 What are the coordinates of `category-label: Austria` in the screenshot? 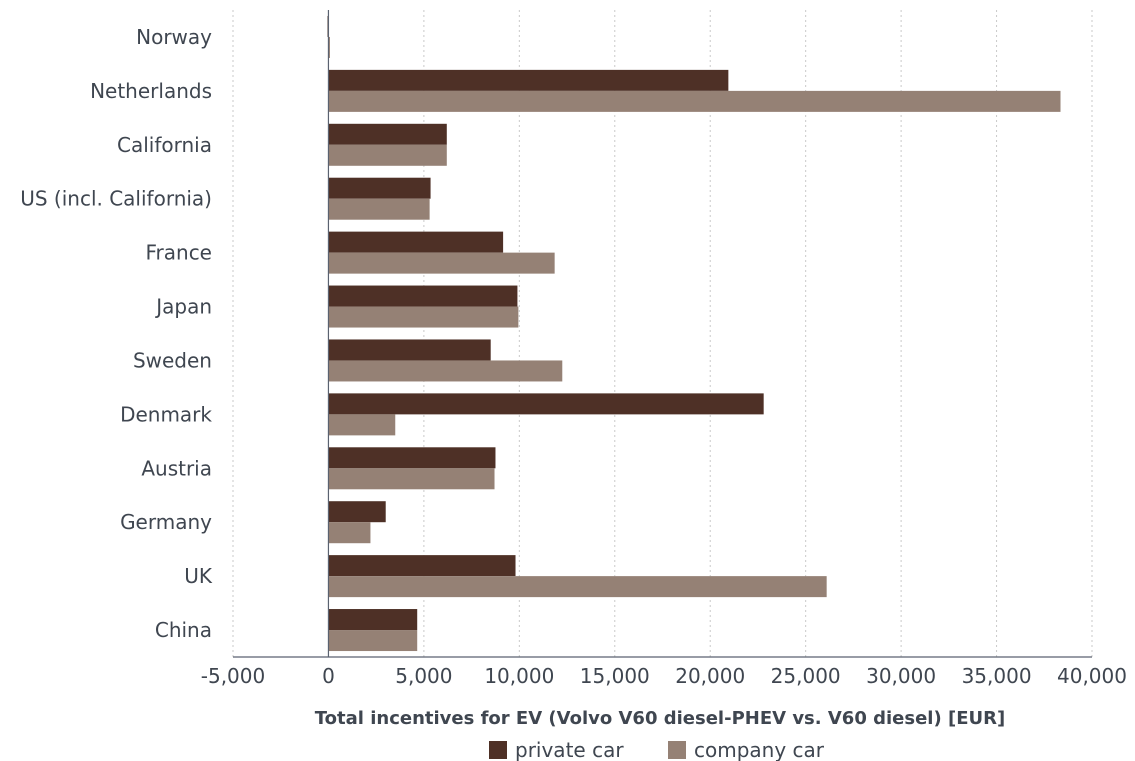 It's located at (176, 468).